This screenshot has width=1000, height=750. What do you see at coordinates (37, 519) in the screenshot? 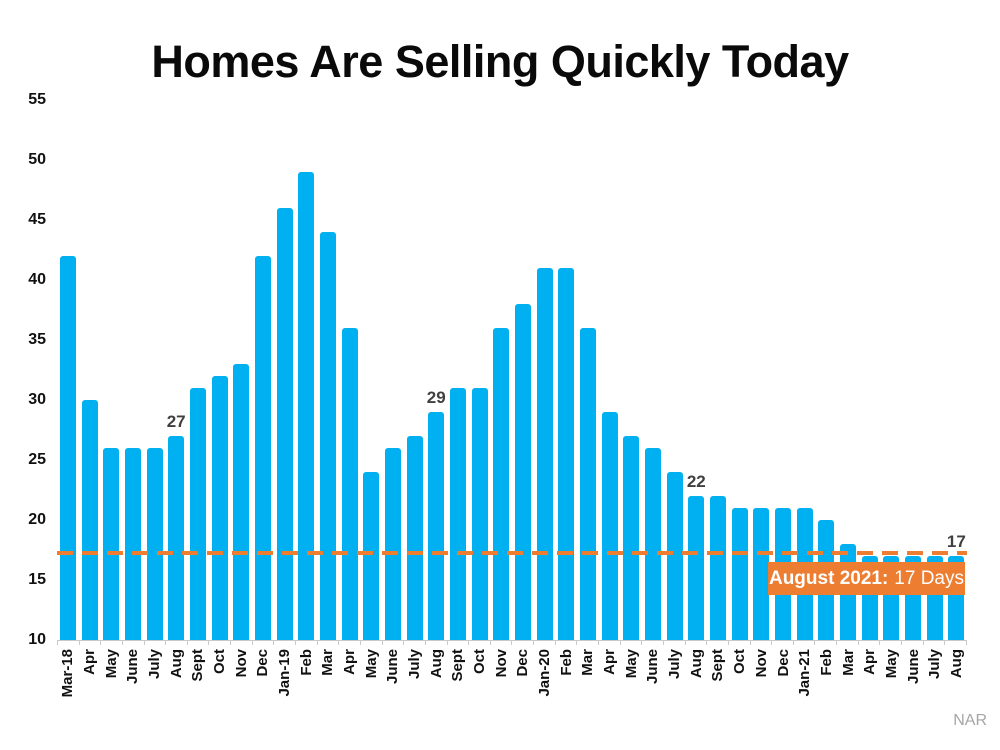
I see `y-tick-label: 20` at bounding box center [37, 519].